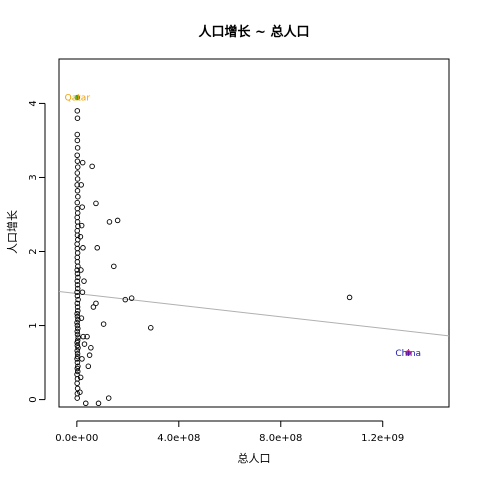 The height and width of the screenshot is (480, 480). Describe the element at coordinates (382, 438) in the screenshot. I see `x-tick-label: 1.2e+09` at that location.